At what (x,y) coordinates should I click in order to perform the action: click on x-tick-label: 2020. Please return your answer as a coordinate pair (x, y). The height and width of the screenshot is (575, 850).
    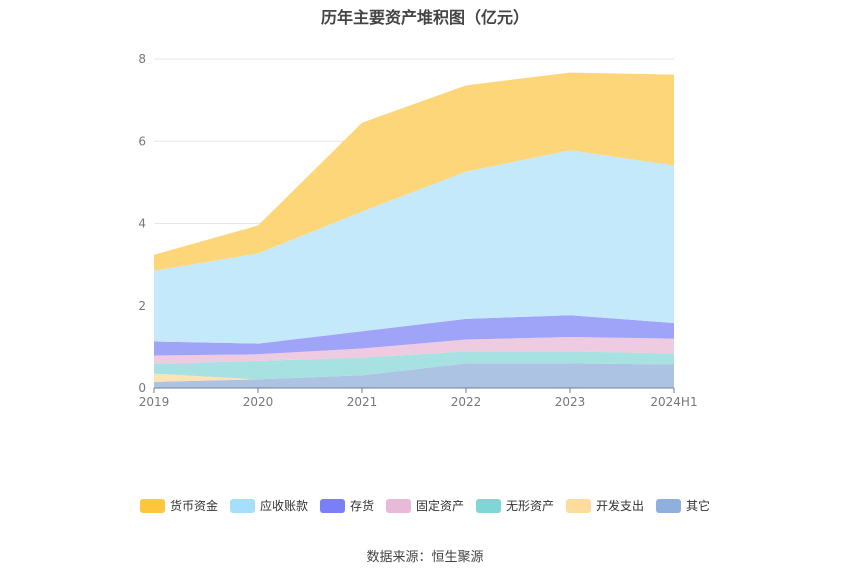
    Looking at the image, I should click on (258, 402).